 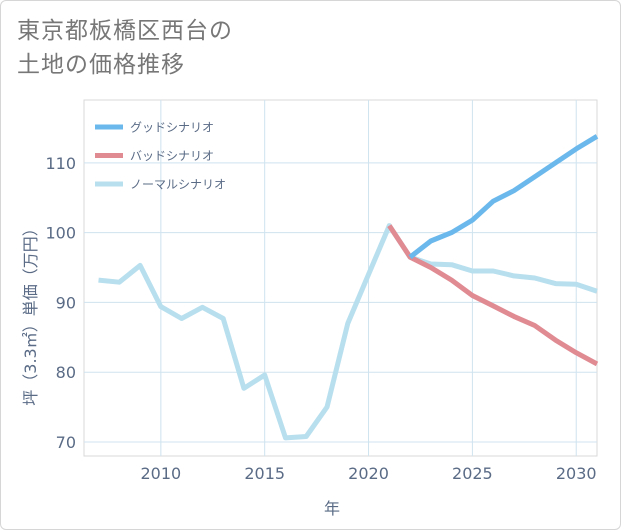 What do you see at coordinates (172, 156) in the screenshot?
I see `legend-label-bad: バッドシナリオ` at bounding box center [172, 156].